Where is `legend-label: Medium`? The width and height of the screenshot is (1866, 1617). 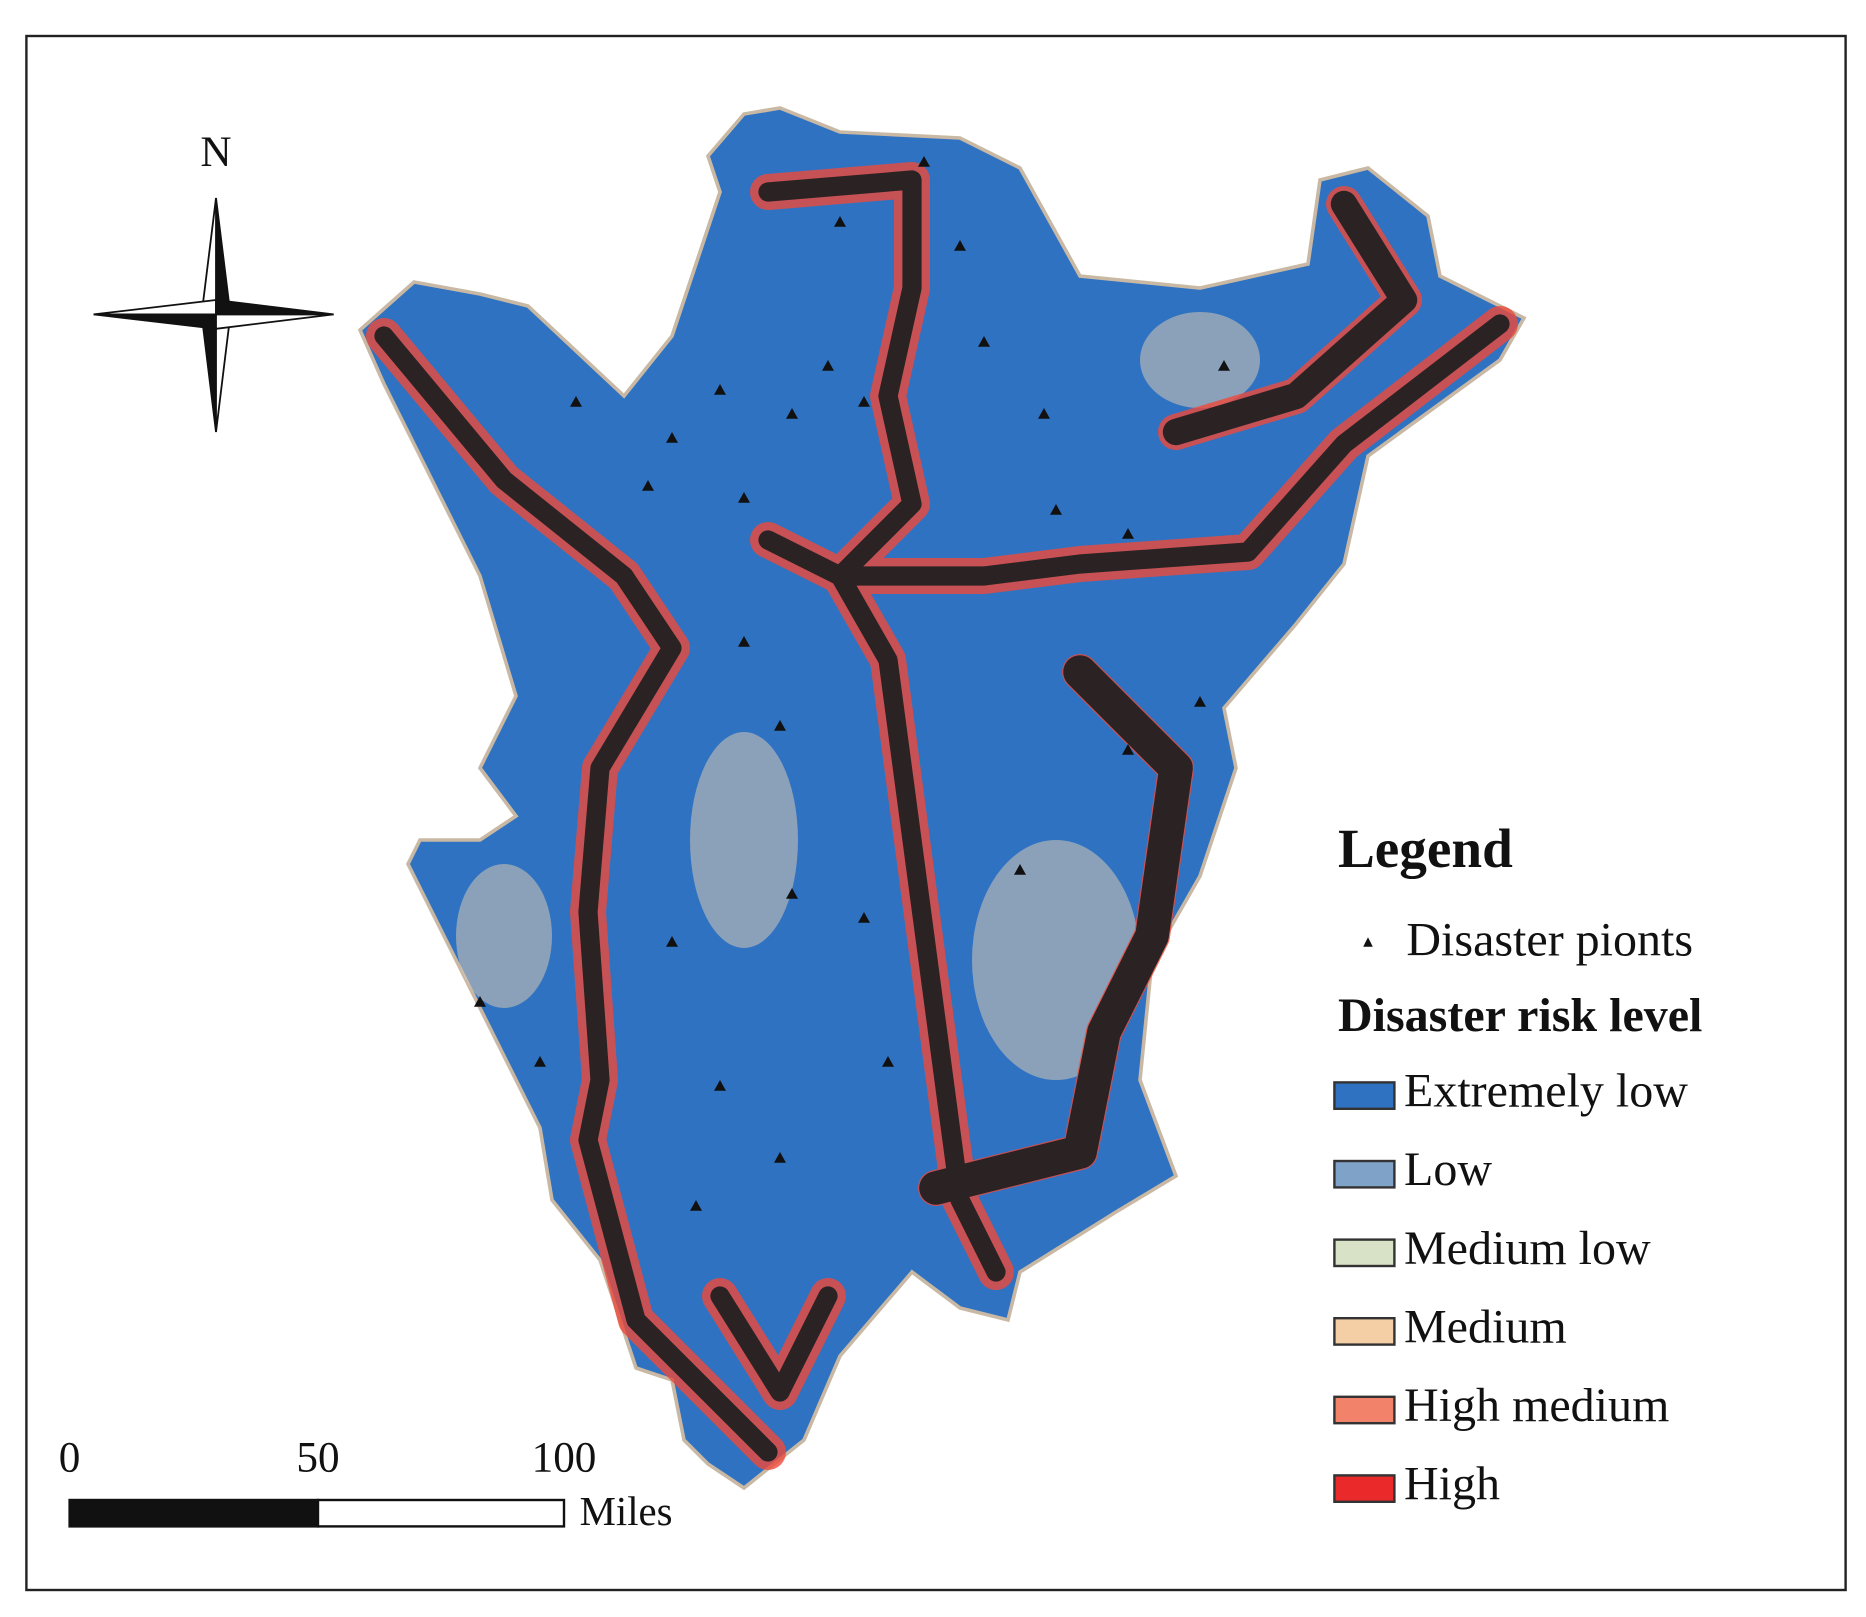 legend-label: Medium is located at coordinates (1485, 1326).